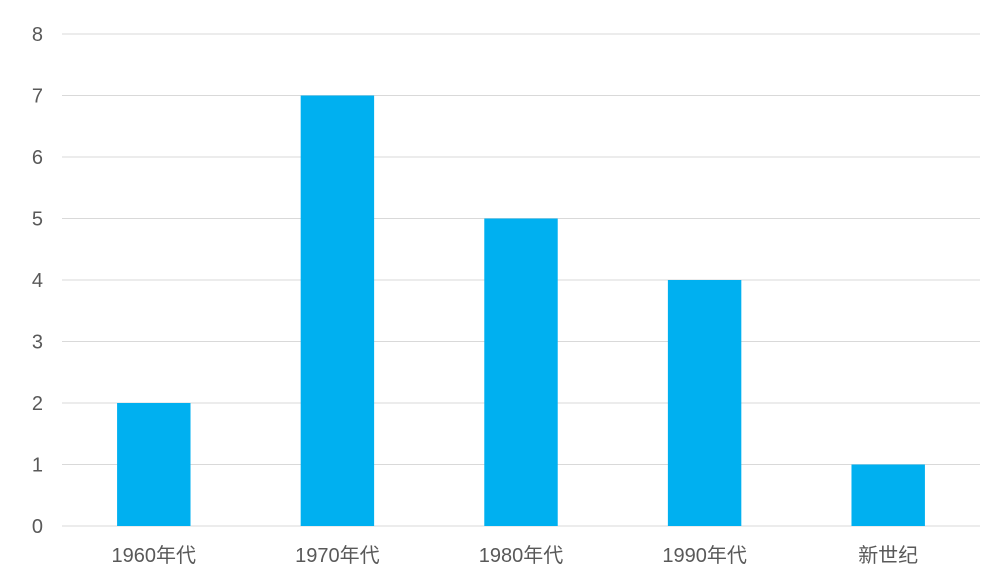 This screenshot has height=584, width=1001. What do you see at coordinates (37, 527) in the screenshot?
I see `y-tick-label: 0` at bounding box center [37, 527].